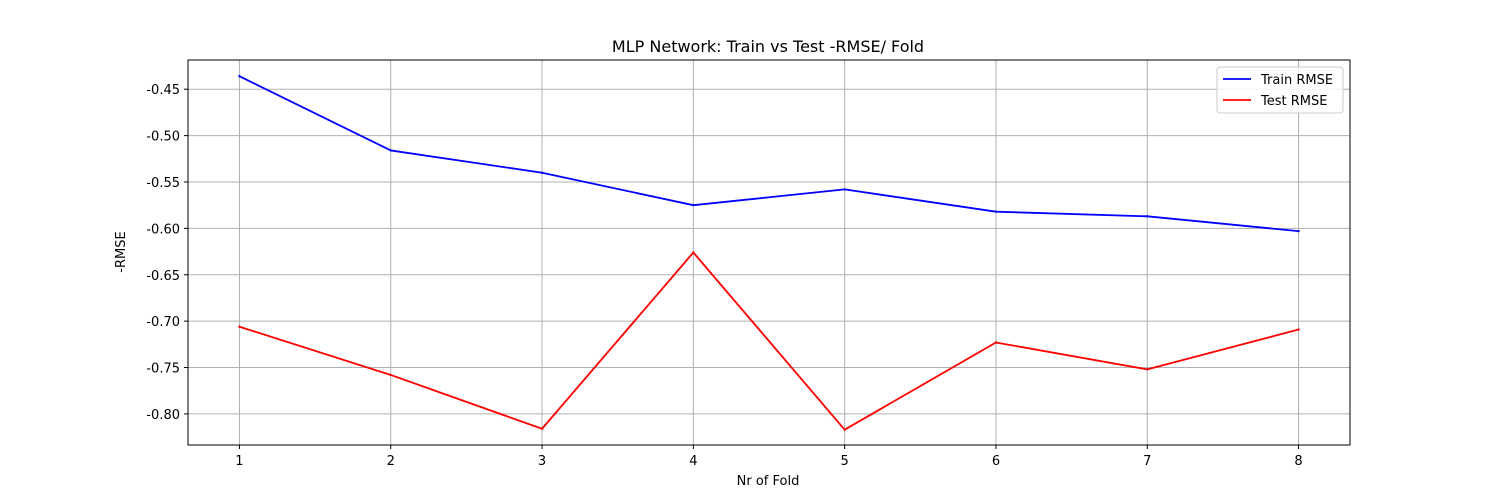  I want to click on y-tick-label: -0.75, so click(163, 369).